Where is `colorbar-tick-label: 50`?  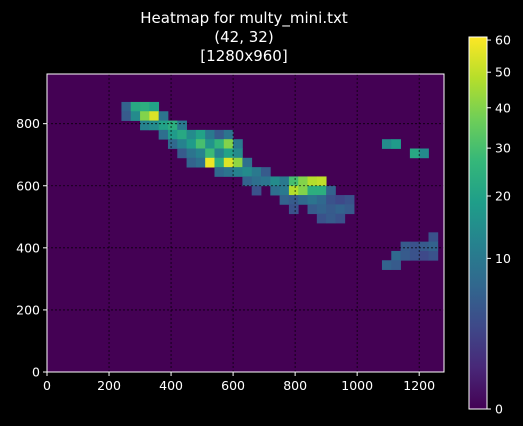 colorbar-tick-label: 50 is located at coordinates (503, 72).